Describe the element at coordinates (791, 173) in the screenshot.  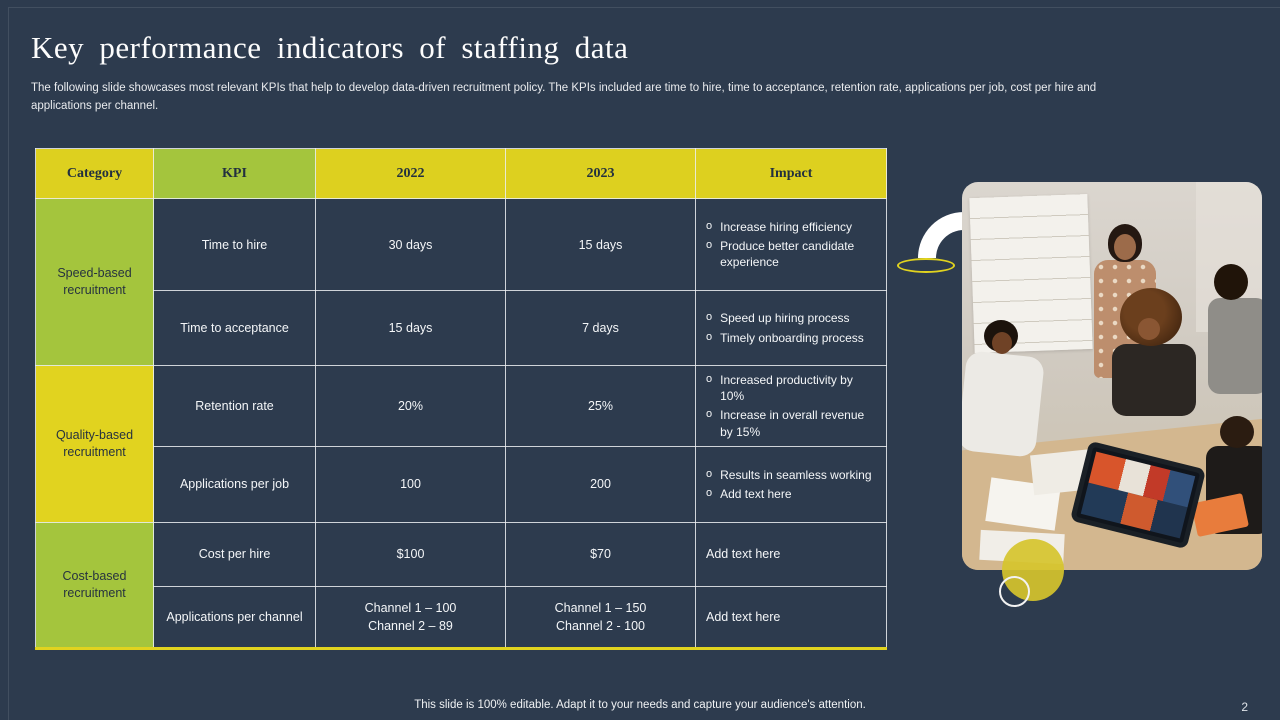
I see `col-header-impact: Impact` at that location.